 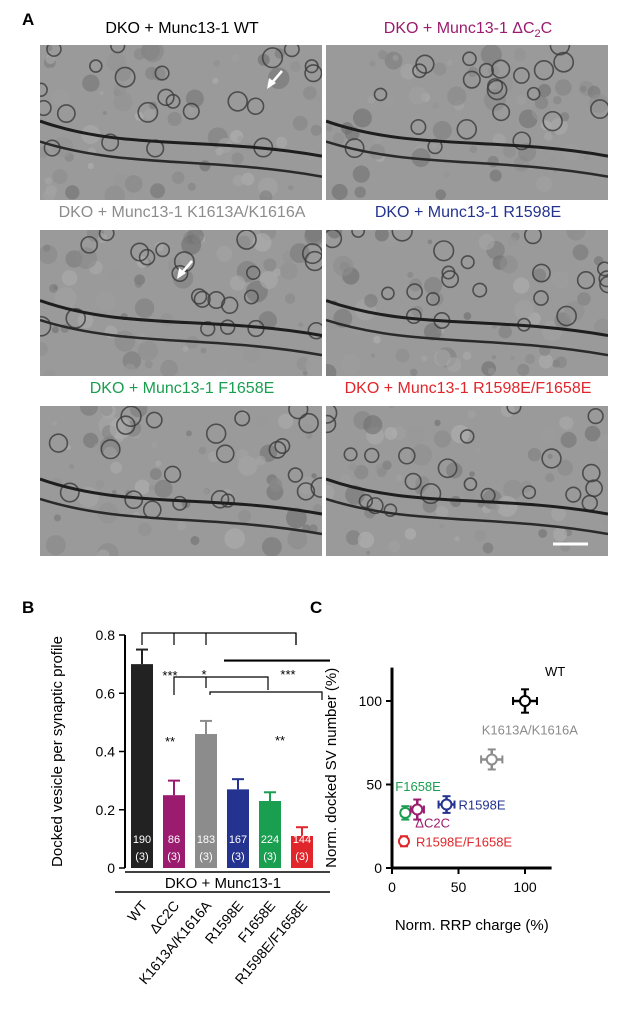 What do you see at coordinates (418, 786) in the screenshot?
I see `point-label: F1658E` at bounding box center [418, 786].